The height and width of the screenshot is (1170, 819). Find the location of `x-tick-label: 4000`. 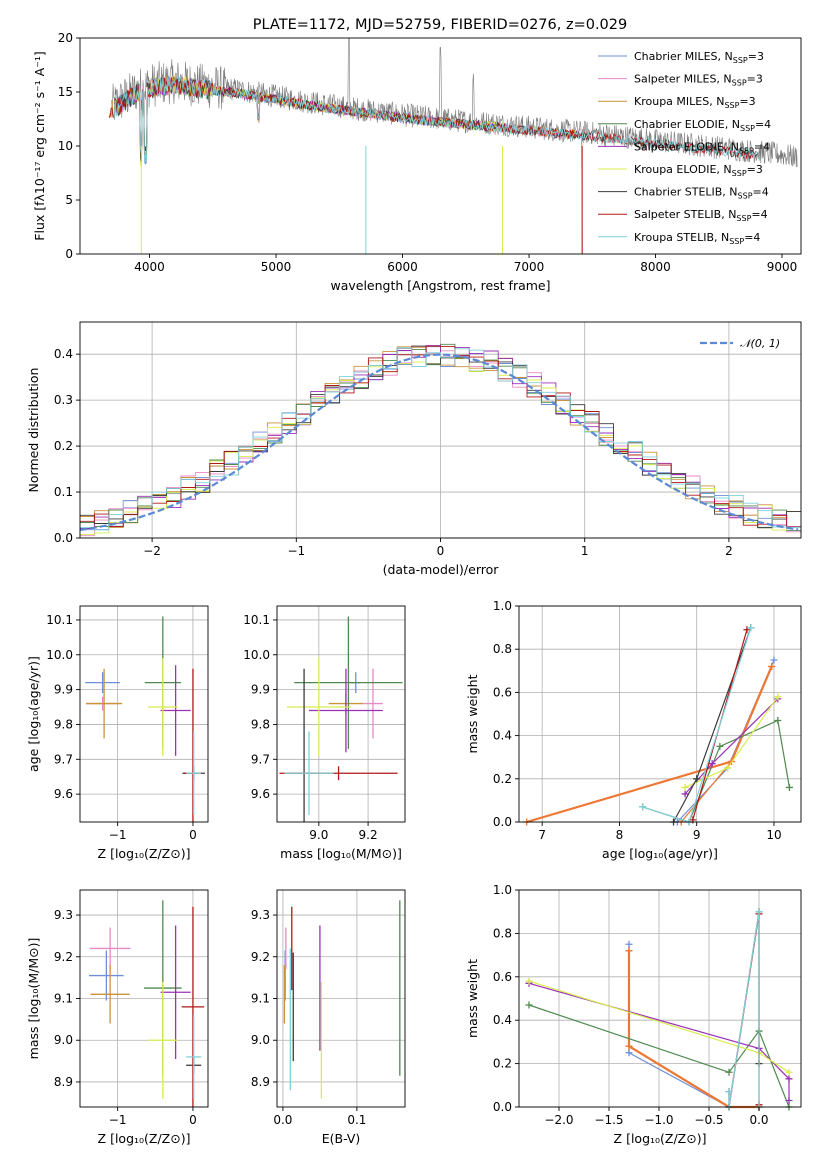

x-tick-label: 4000 is located at coordinates (149, 267).